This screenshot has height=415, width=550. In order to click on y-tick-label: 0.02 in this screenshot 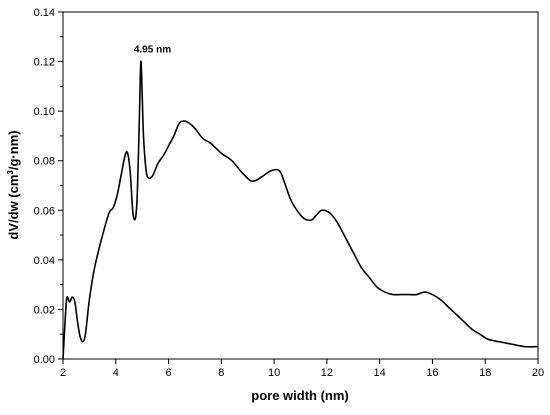, I will do `click(44, 310)`.